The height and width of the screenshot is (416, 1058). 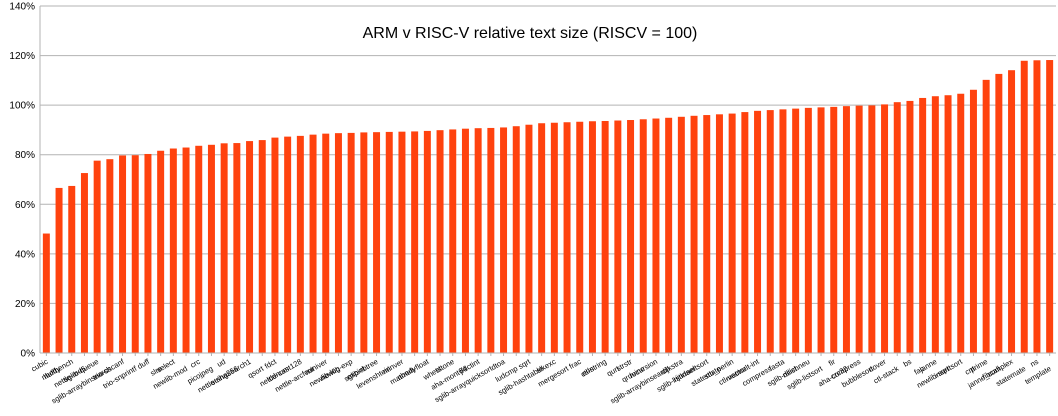 I want to click on y-axis: 0% 20% 40% 60% 80% 100% 120% 140%, so click(x=25, y=181).